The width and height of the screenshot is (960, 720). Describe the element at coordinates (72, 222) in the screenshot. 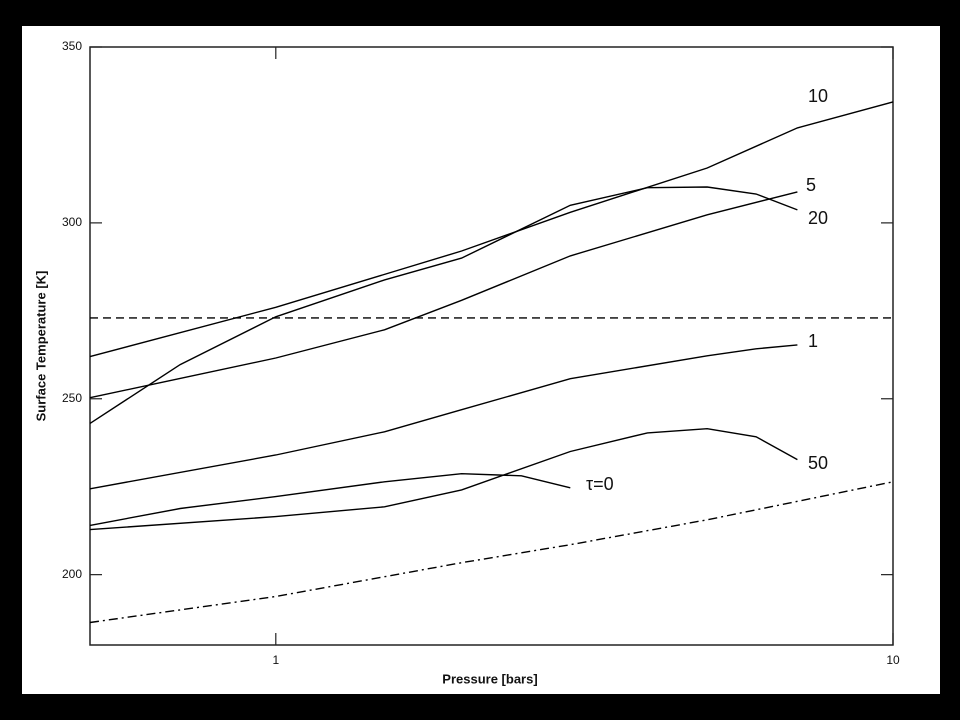

I see `y-tick-label: 300` at that location.